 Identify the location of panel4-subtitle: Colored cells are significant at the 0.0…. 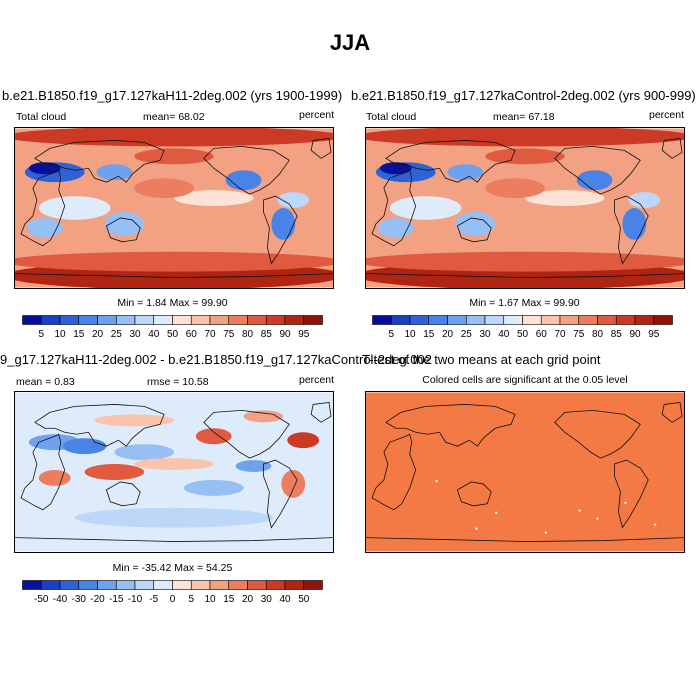
(525, 380).